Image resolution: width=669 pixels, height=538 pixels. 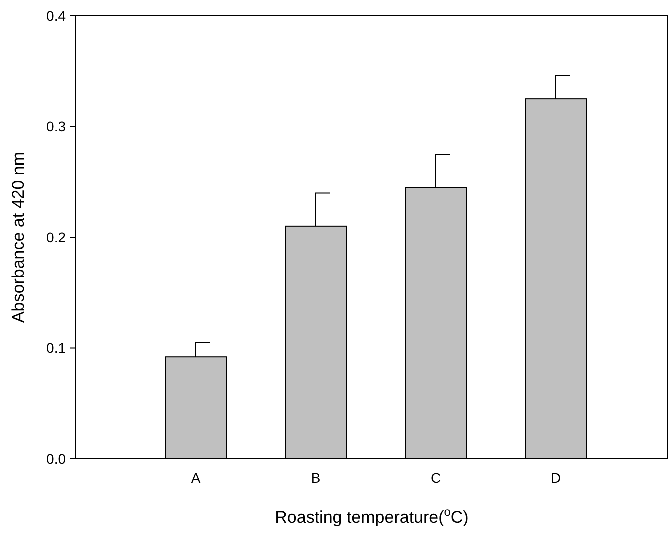 I want to click on y-tick-label: 0.0, so click(x=56, y=458).